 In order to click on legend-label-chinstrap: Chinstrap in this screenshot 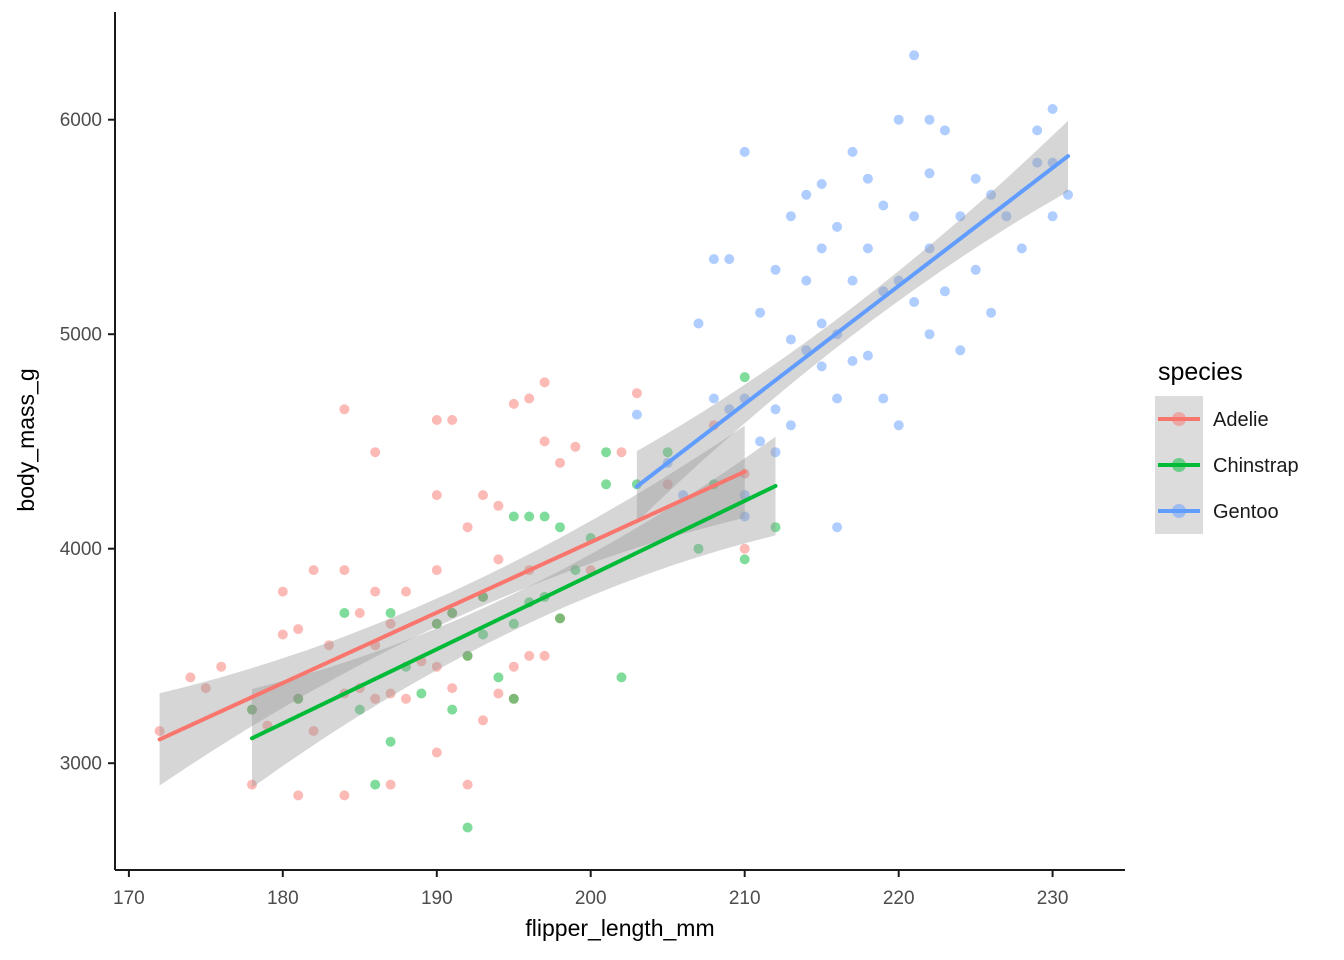, I will do `click(1256, 466)`.